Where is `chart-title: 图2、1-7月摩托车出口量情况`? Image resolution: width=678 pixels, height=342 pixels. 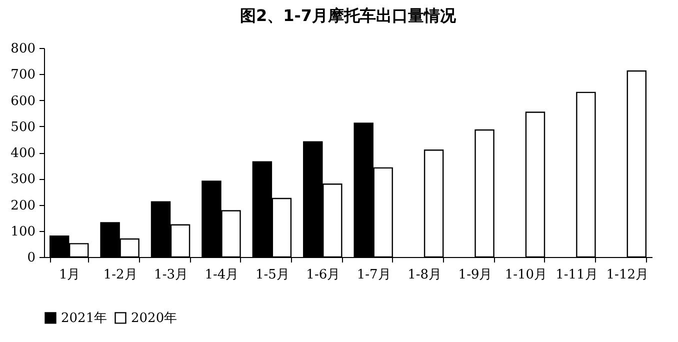 chart-title: 图2、1-7月摩托车出口量情况 is located at coordinates (349, 15).